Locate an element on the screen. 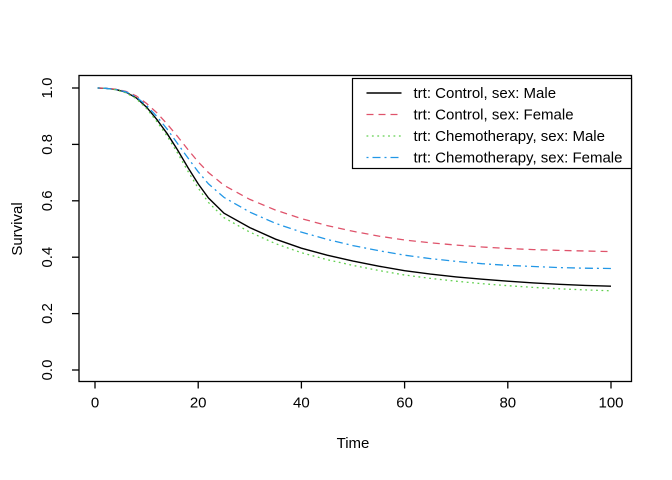  x-tick-label-5: 100 is located at coordinates (610, 403).